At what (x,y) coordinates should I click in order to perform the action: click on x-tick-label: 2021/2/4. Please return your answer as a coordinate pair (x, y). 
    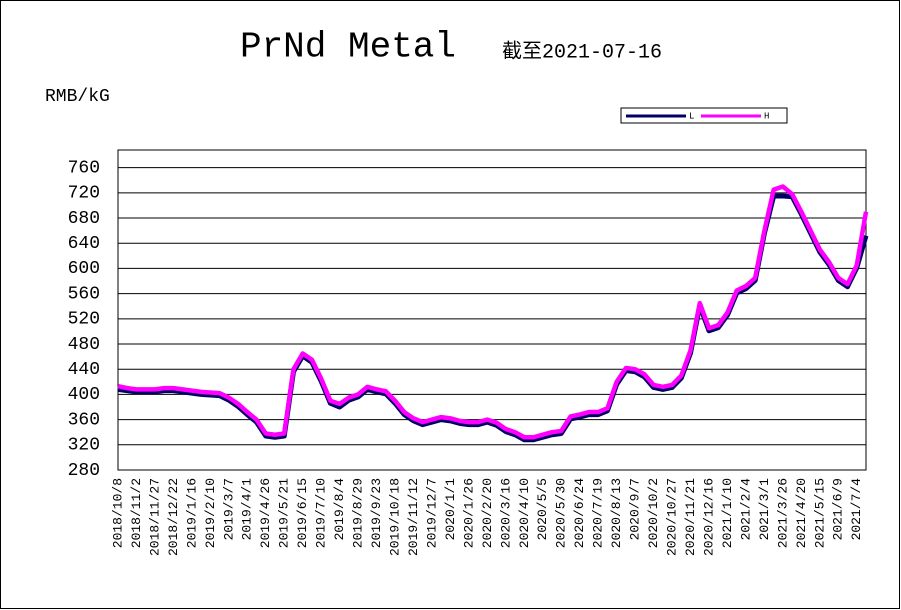
    Looking at the image, I should click on (745, 509).